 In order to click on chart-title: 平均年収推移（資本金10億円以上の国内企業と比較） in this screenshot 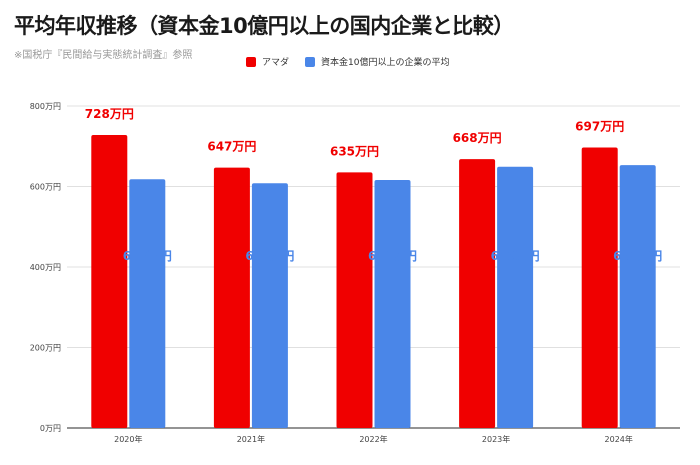, I will do `click(264, 26)`.